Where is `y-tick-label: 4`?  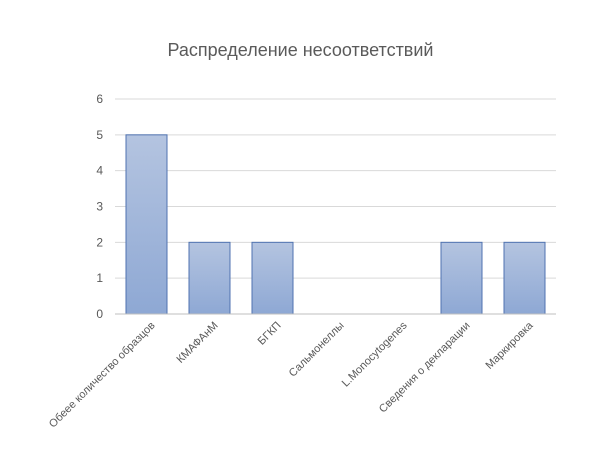 y-tick-label: 4 is located at coordinates (99, 171).